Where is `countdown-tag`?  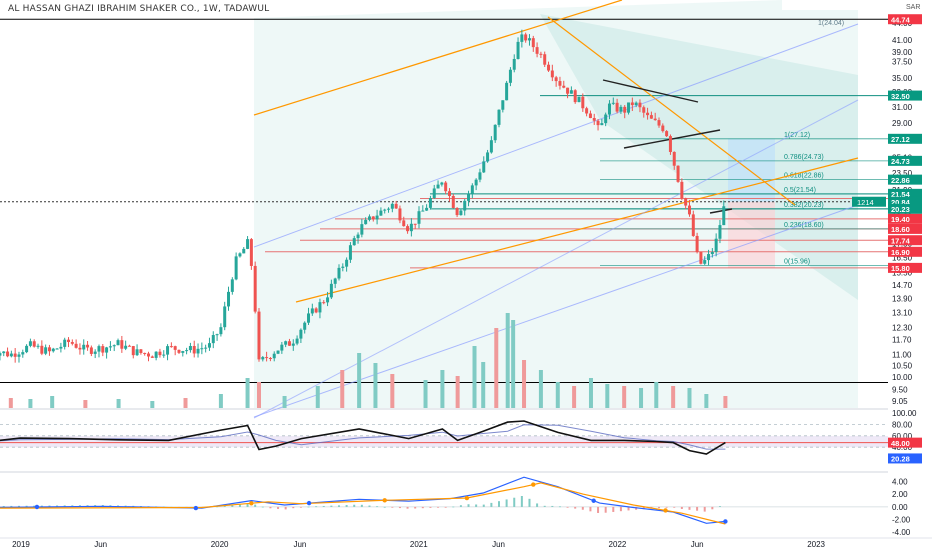 countdown-tag is located at coordinates (869, 201).